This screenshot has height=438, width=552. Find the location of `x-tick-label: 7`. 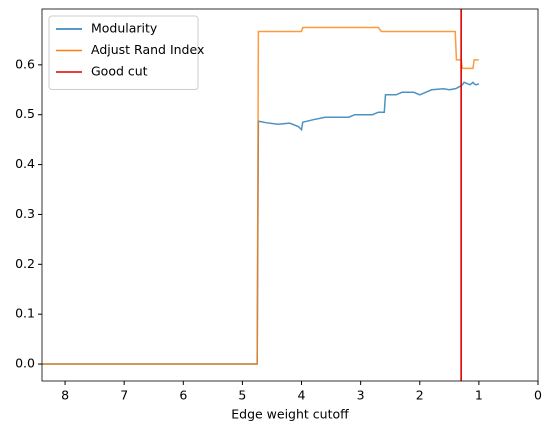

x-tick-label: 7 is located at coordinates (124, 395).